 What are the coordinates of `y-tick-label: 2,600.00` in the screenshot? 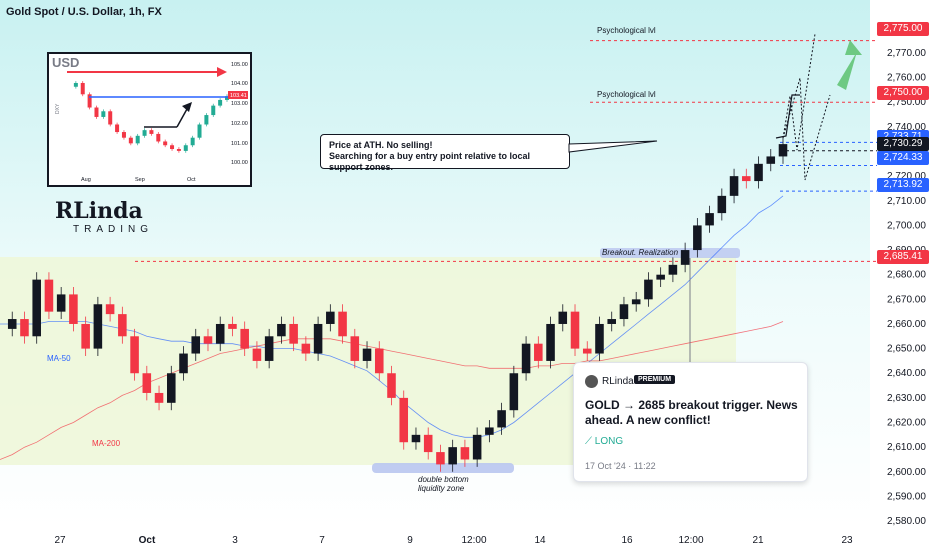 It's located at (906, 472).